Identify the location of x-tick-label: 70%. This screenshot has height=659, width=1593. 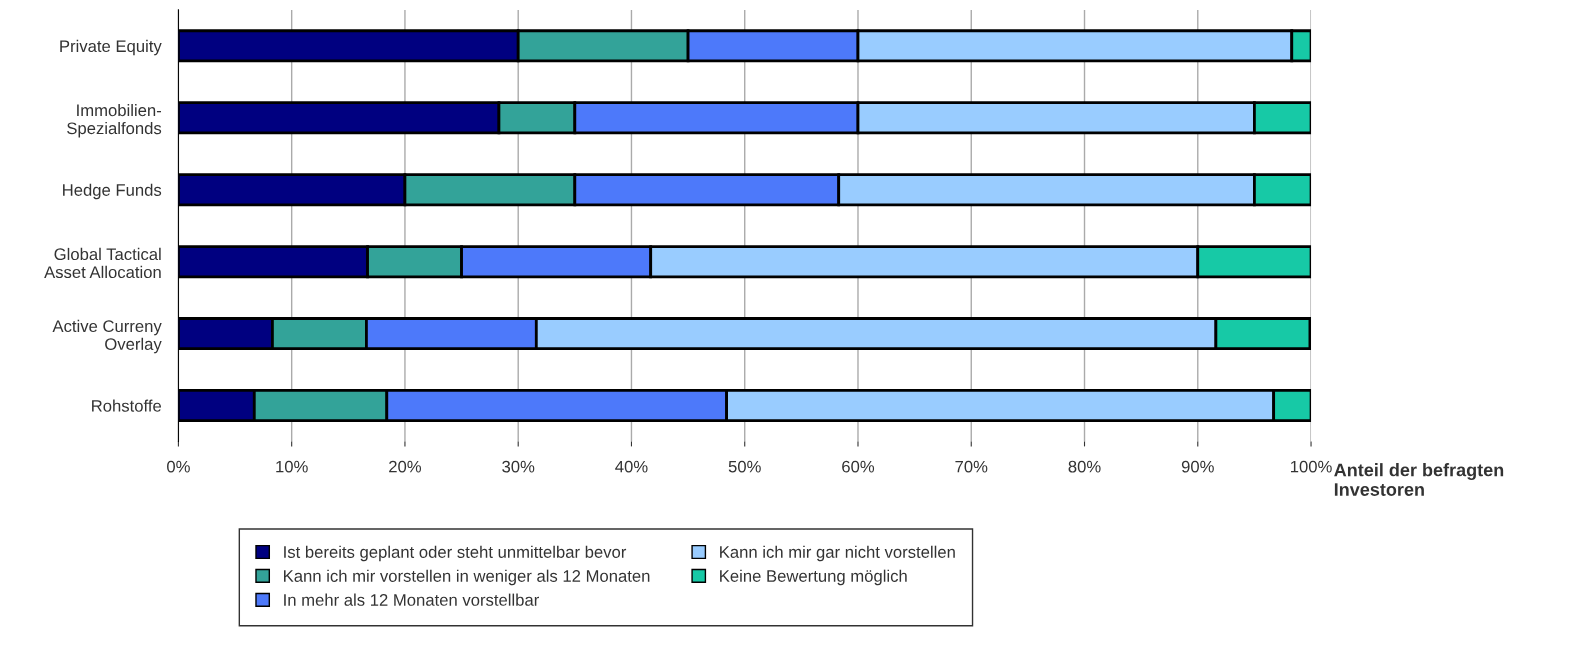
(971, 466).